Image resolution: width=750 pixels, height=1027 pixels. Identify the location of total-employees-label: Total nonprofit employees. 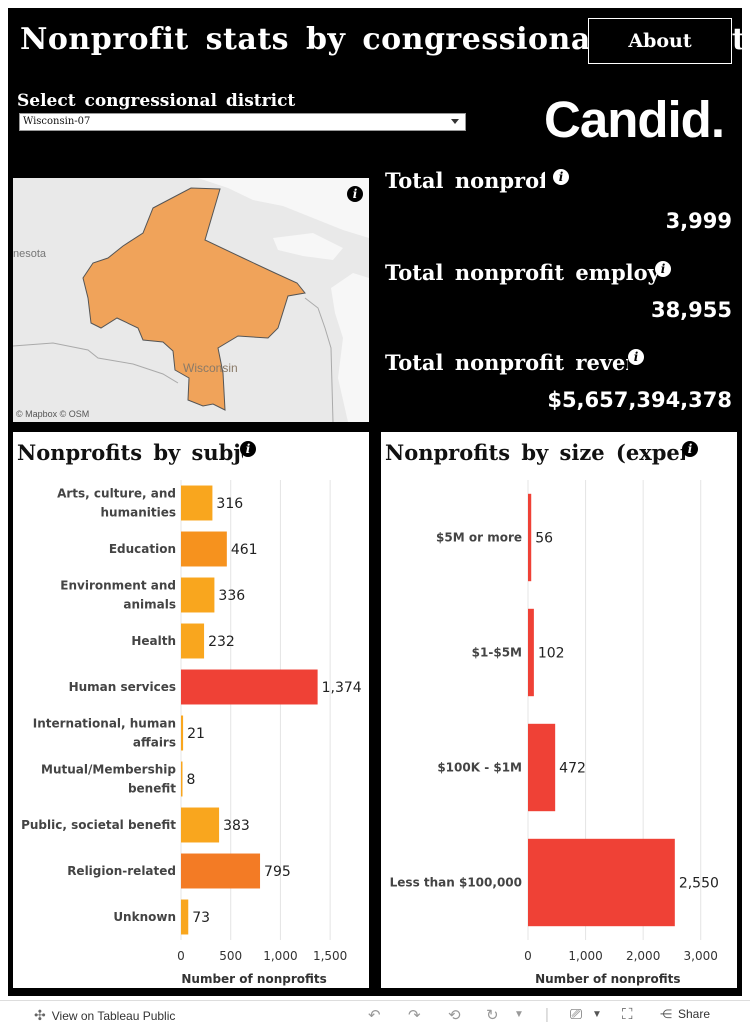
(521, 272).